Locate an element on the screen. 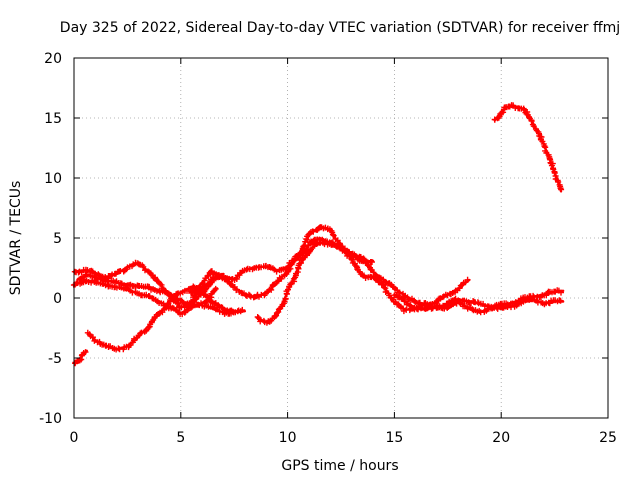 The image size is (640, 480). x-tick-label: 10 is located at coordinates (288, 438).